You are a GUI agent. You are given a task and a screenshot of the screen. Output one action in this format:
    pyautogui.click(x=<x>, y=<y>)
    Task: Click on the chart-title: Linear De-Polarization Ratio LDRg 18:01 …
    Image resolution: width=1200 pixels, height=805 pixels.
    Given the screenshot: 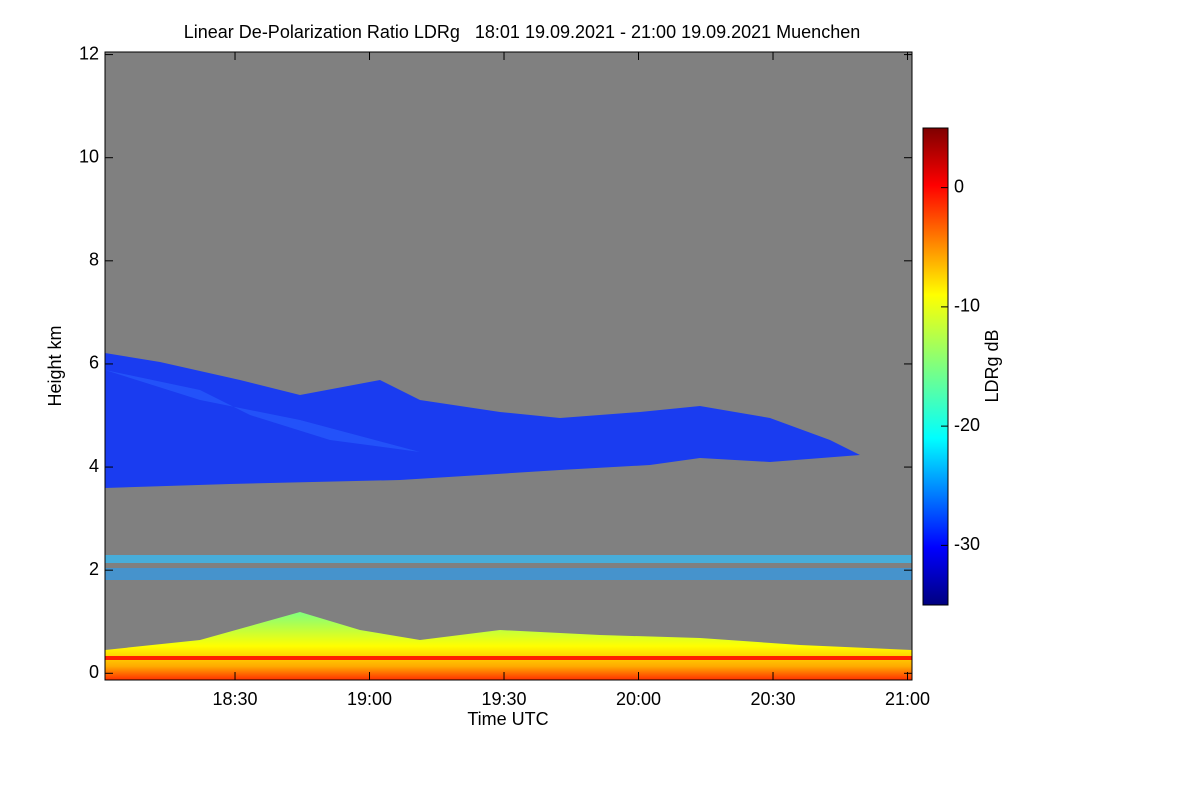 What is the action you would take?
    pyautogui.click(x=522, y=32)
    